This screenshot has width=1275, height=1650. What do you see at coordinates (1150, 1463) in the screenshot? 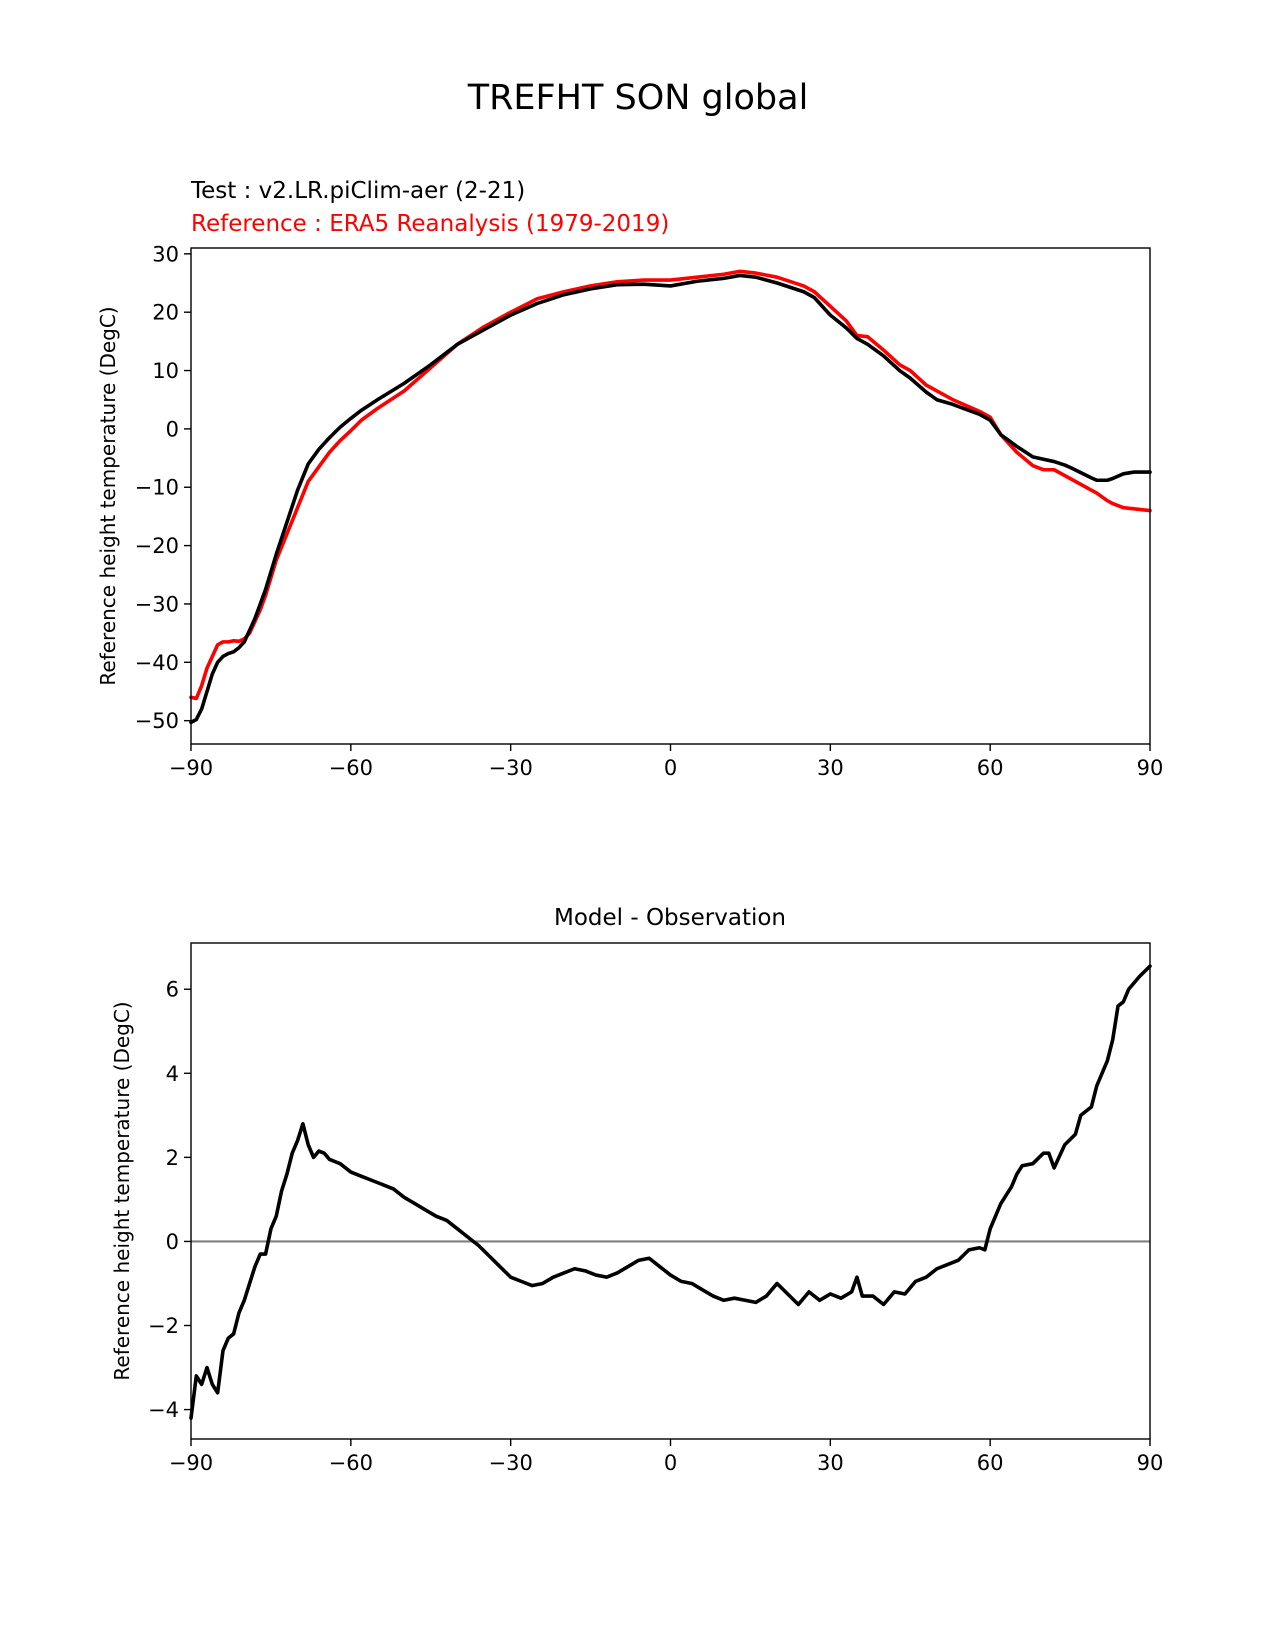
I see `bottom-x-tick-label: 90` at bounding box center [1150, 1463].